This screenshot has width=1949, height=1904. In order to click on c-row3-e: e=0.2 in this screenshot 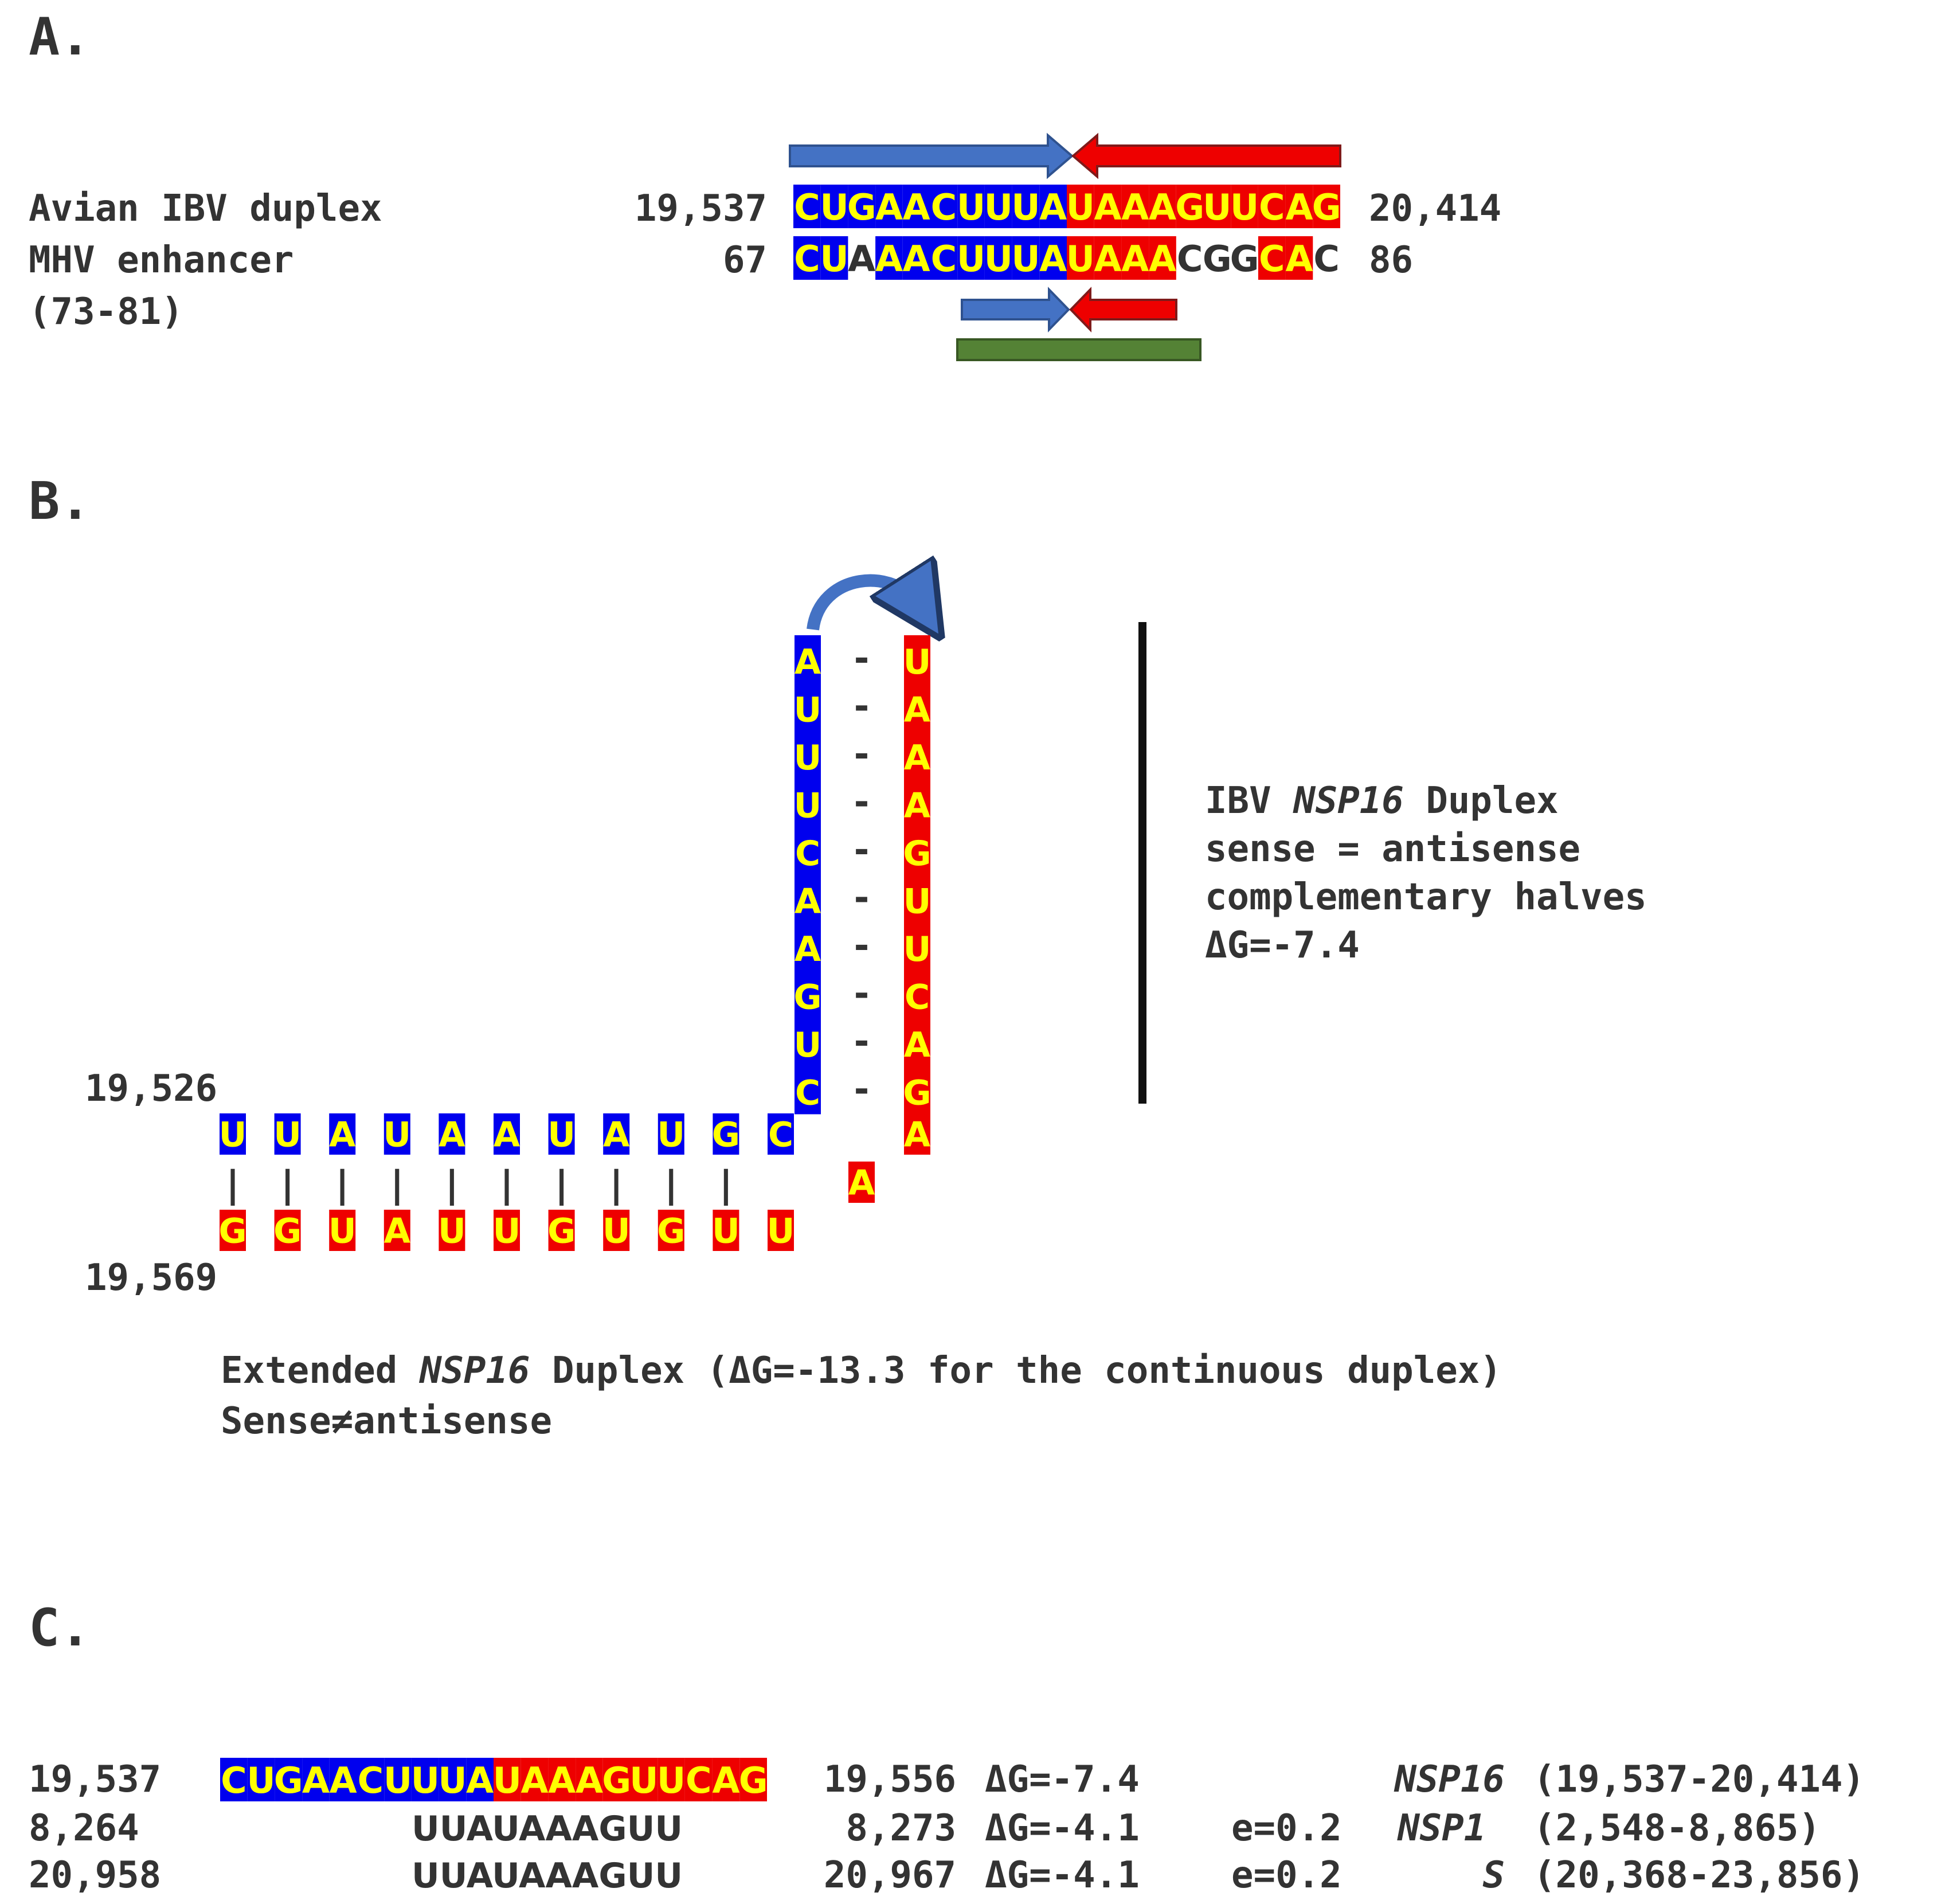, I will do `click(1286, 1876)`.